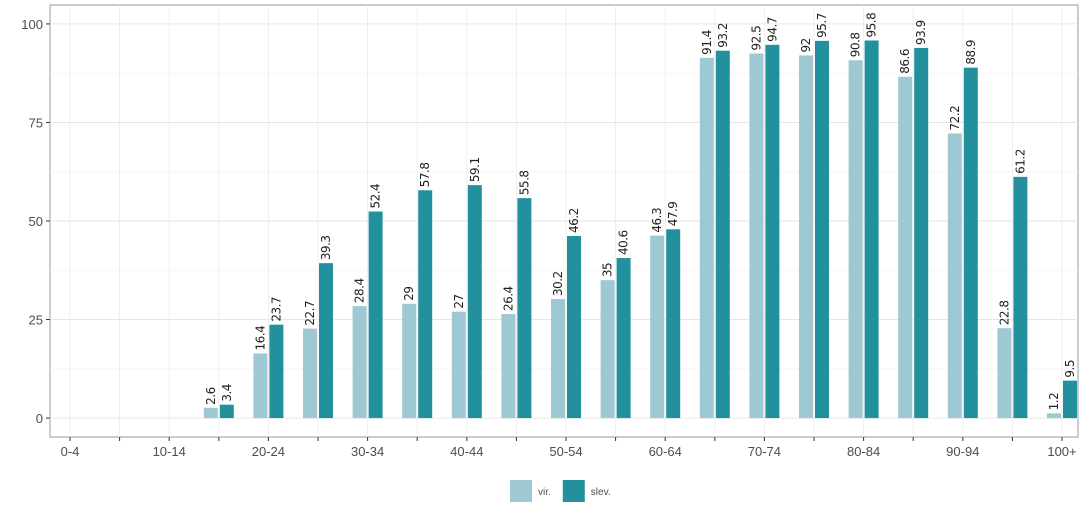 Image resolution: width=1081 pixels, height=511 pixels. What do you see at coordinates (601, 492) in the screenshot?
I see `legend-label: slev.` at bounding box center [601, 492].